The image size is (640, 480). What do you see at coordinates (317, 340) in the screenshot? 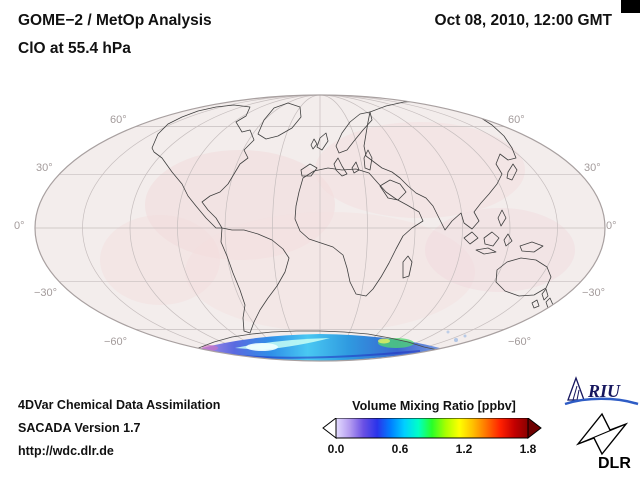
I see `antarctica-coast` at bounding box center [317, 340].